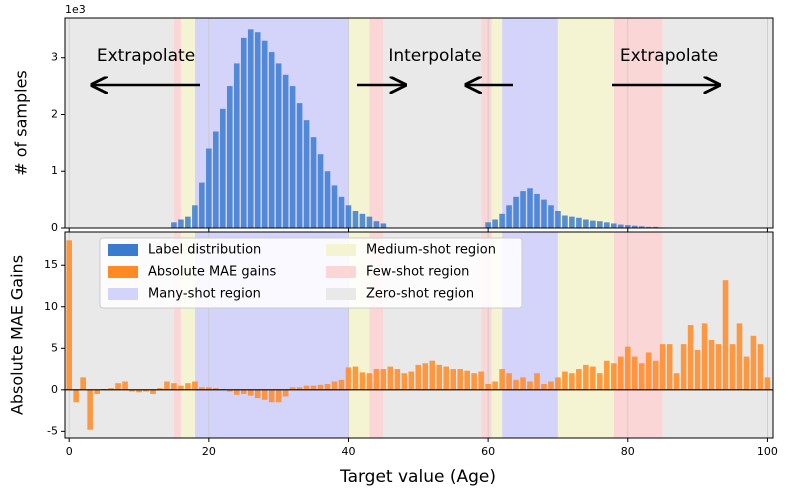 Image resolution: width=785 pixels, height=495 pixels. I want to click on annotation: Extrapolate, so click(669, 56).